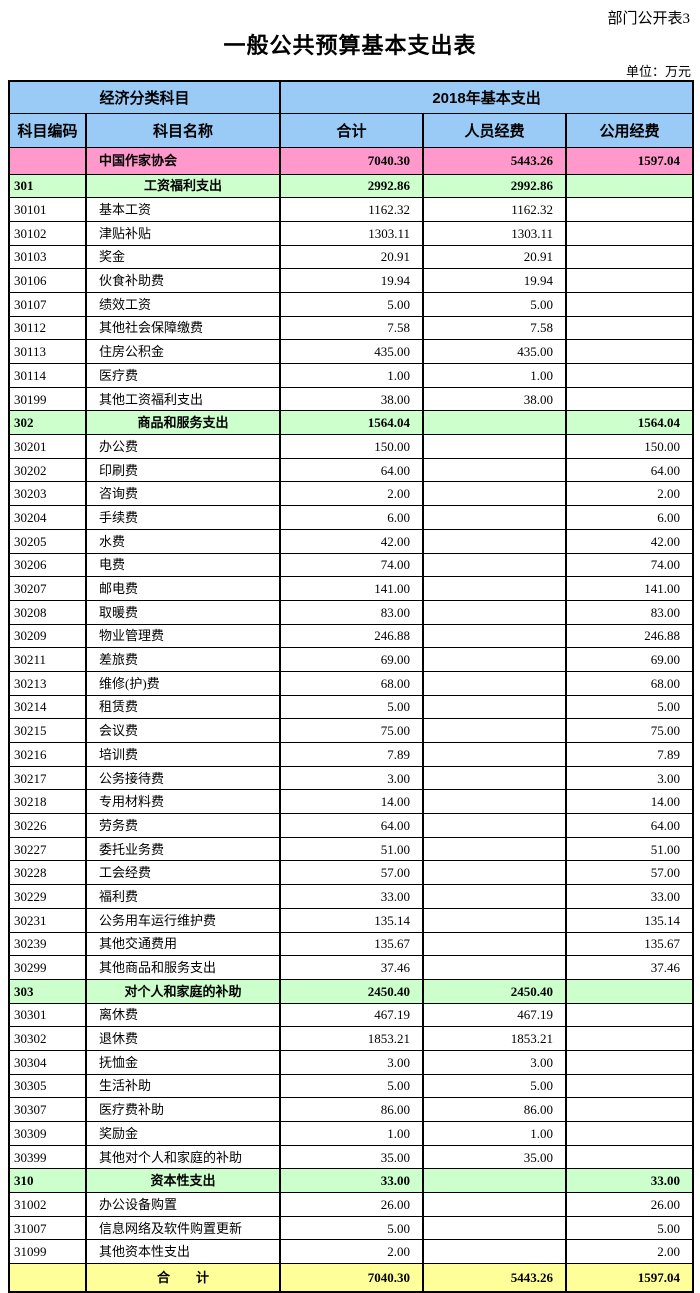  Describe the element at coordinates (47, 754) in the screenshot. I see `cell-subject-code: 30216` at that location.